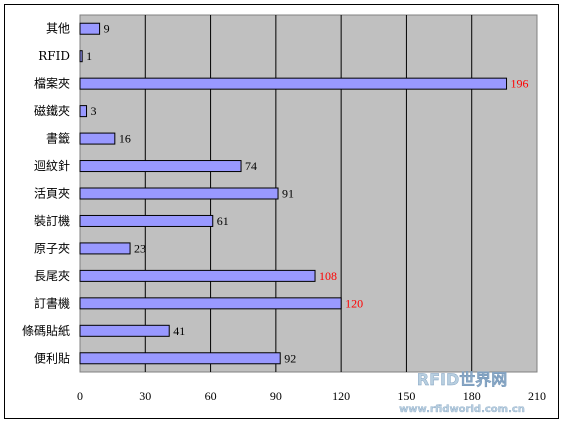 The width and height of the screenshot is (565, 425). What do you see at coordinates (520, 84) in the screenshot?
I see `data-label: 196` at bounding box center [520, 84].